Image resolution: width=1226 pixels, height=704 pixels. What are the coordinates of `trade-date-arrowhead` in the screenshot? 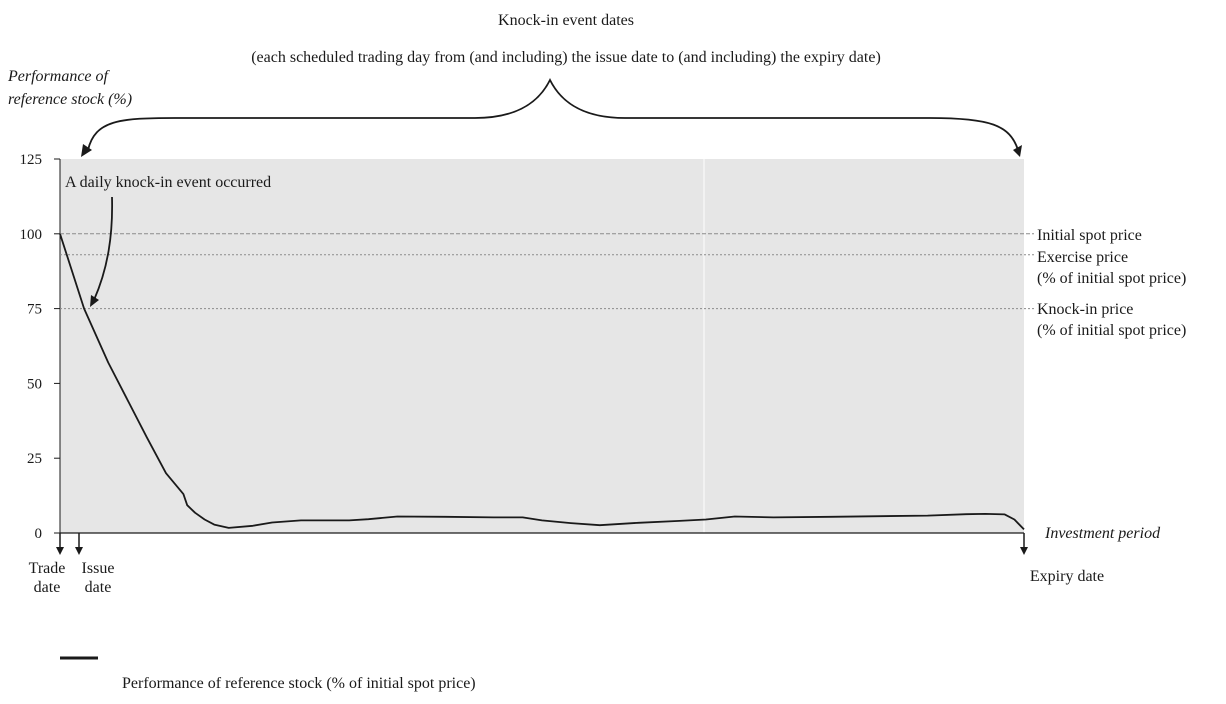 It's located at (60, 551).